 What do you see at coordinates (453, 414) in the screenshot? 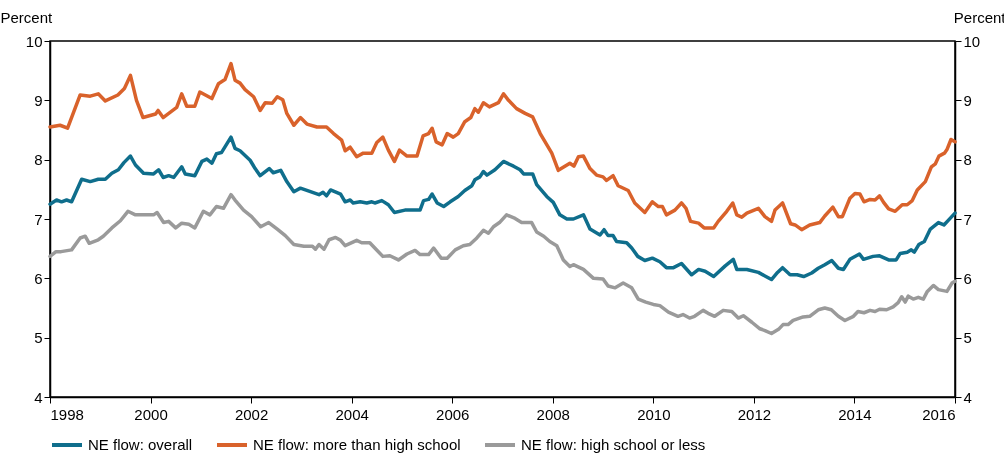
I see `x-tick-label: 2006` at bounding box center [453, 414].